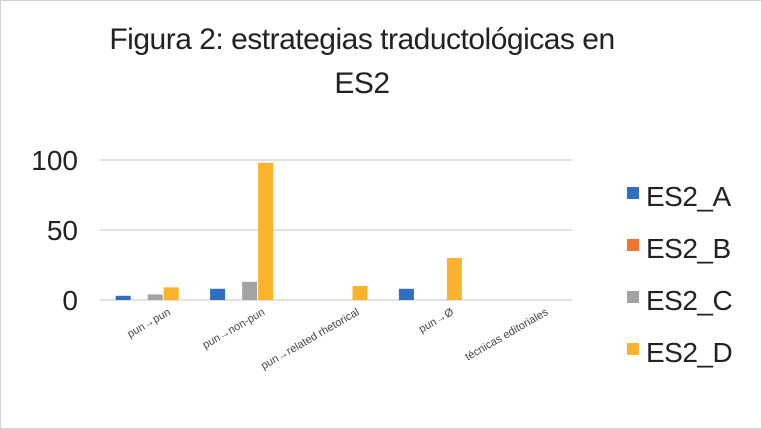 The width and height of the screenshot is (762, 429). Describe the element at coordinates (234, 328) in the screenshot. I see `x-tick-label-1: pun→non-pun` at that location.